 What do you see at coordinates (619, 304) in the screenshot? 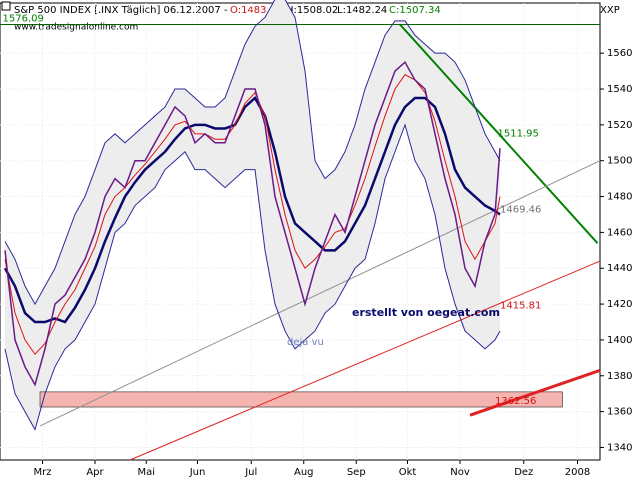
I see `y-tick-label: 1420` at bounding box center [619, 304].